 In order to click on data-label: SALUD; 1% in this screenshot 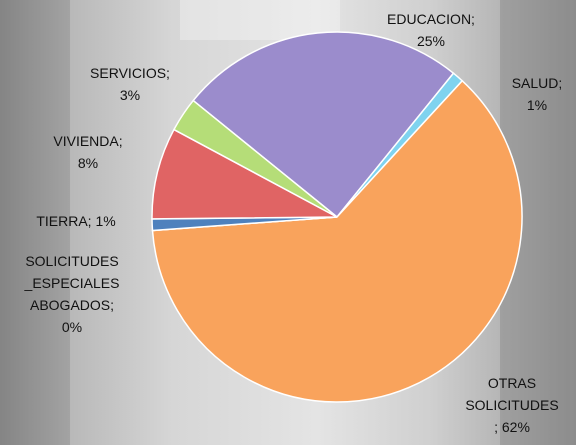, I will do `click(537, 94)`.